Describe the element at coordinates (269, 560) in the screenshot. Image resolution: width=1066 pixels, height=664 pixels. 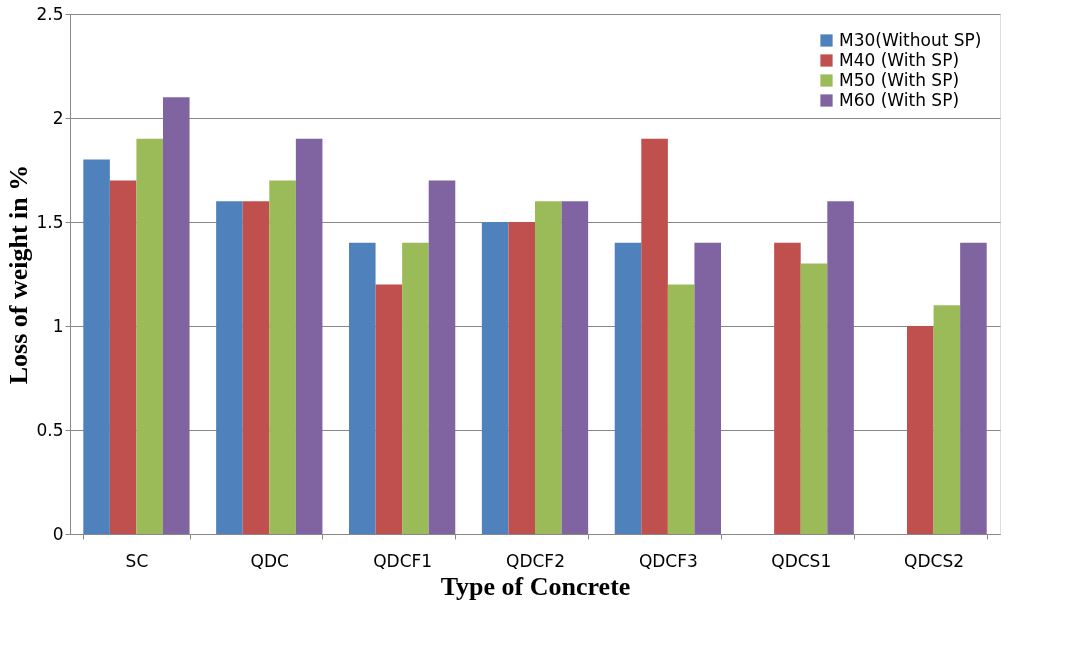
I see `x-tick-label: QDC` at that location.